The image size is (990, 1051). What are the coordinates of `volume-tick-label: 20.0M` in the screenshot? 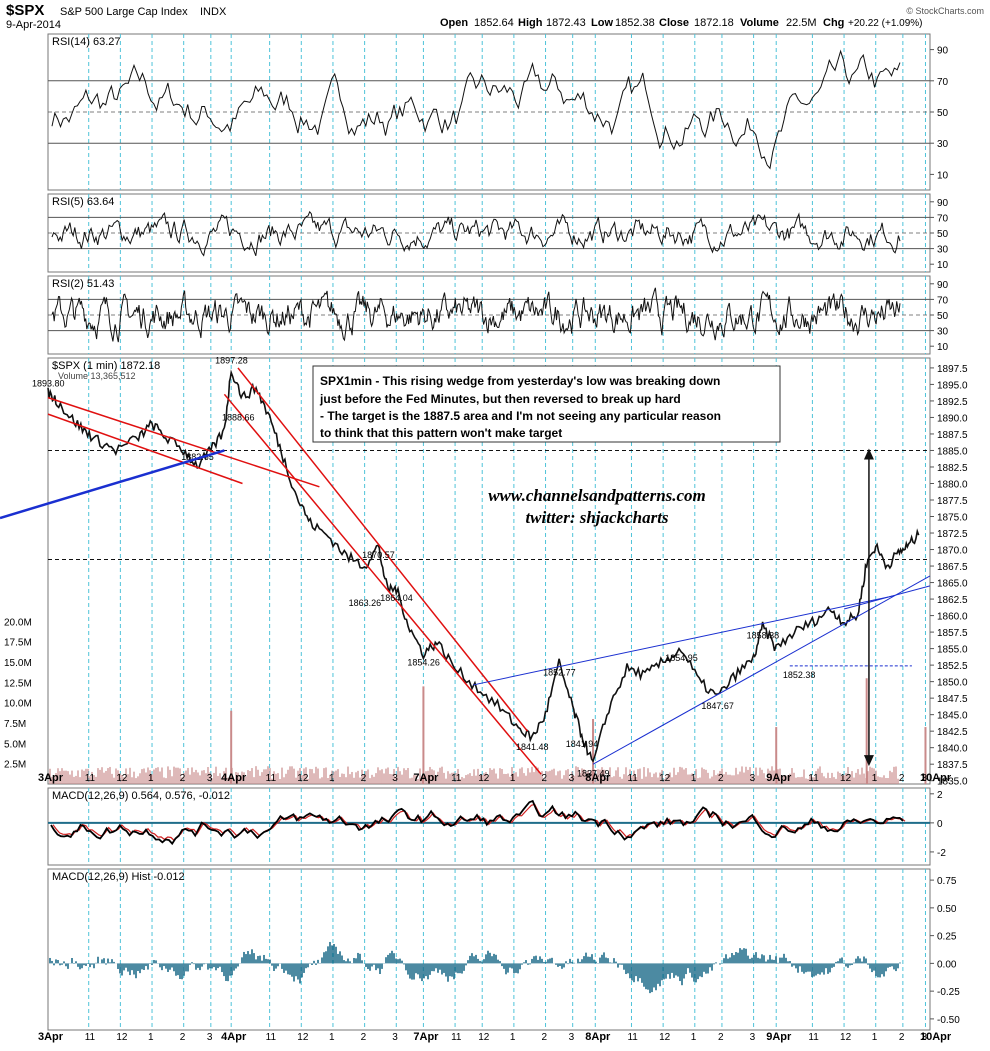 It's located at (18, 622).